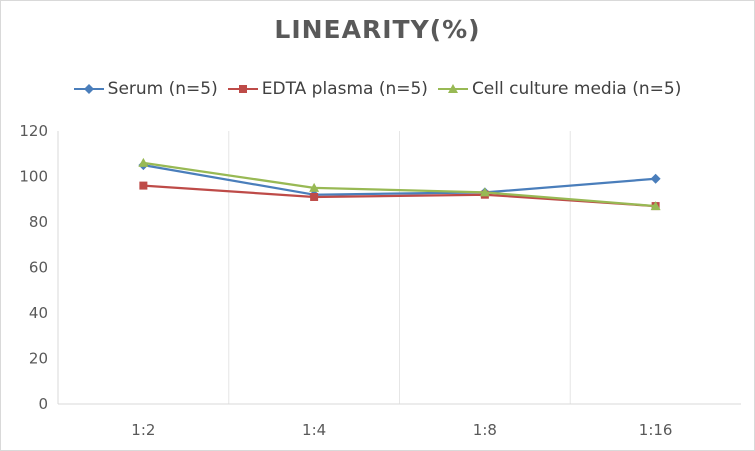 This screenshot has height=451, width=755. What do you see at coordinates (33, 177) in the screenshot?
I see `y-tick-label: 100` at bounding box center [33, 177].